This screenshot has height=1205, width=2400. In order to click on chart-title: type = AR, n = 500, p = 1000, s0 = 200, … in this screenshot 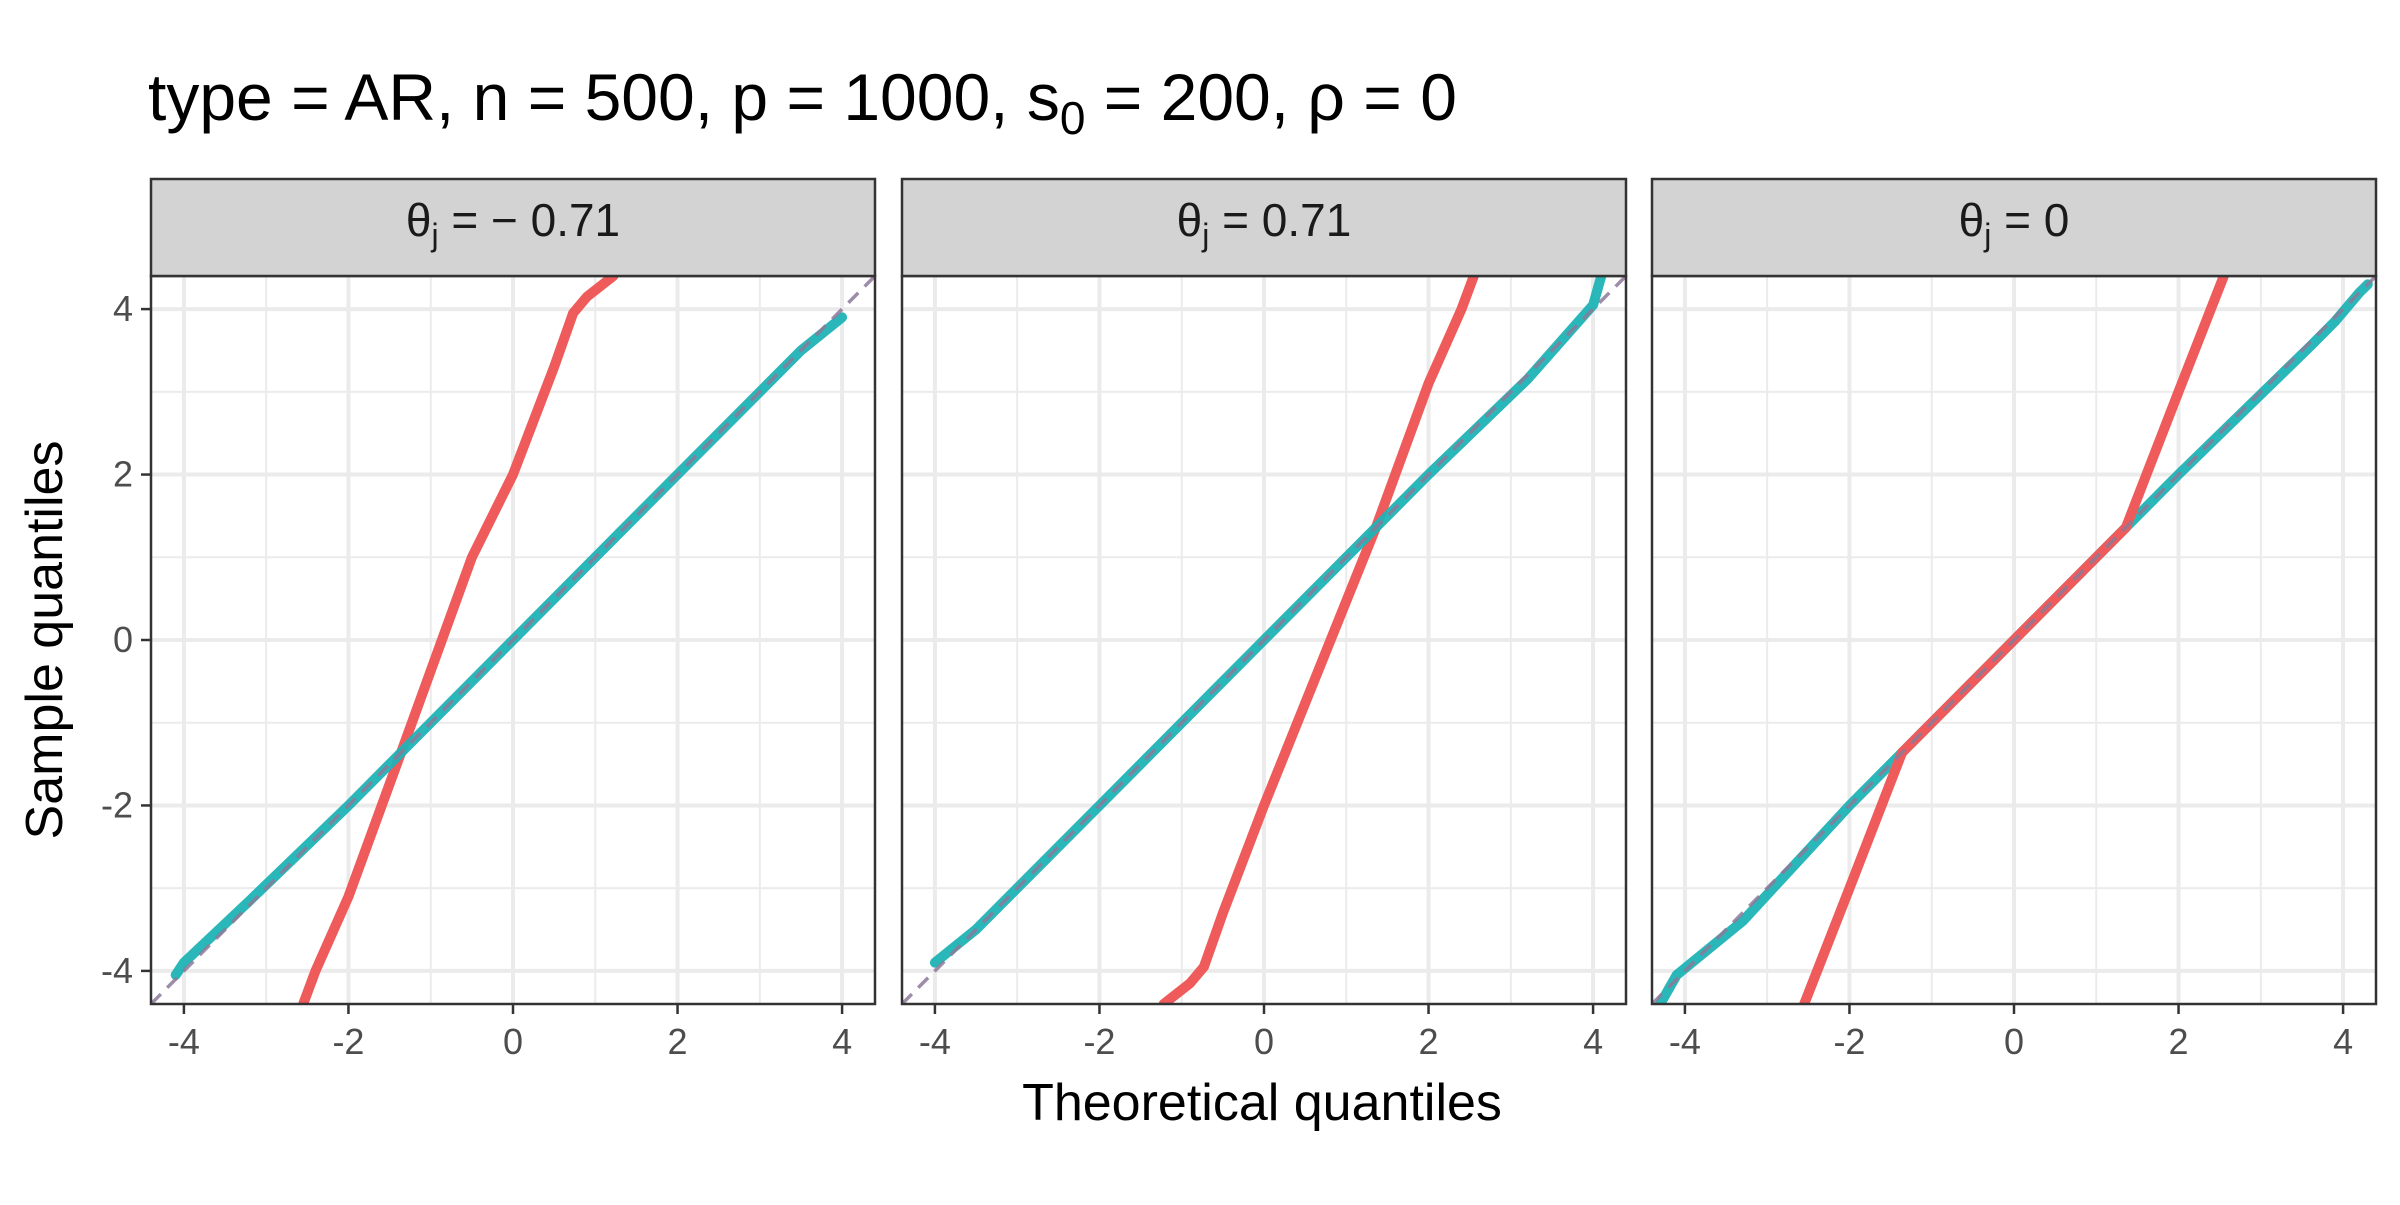, I will do `click(802, 102)`.